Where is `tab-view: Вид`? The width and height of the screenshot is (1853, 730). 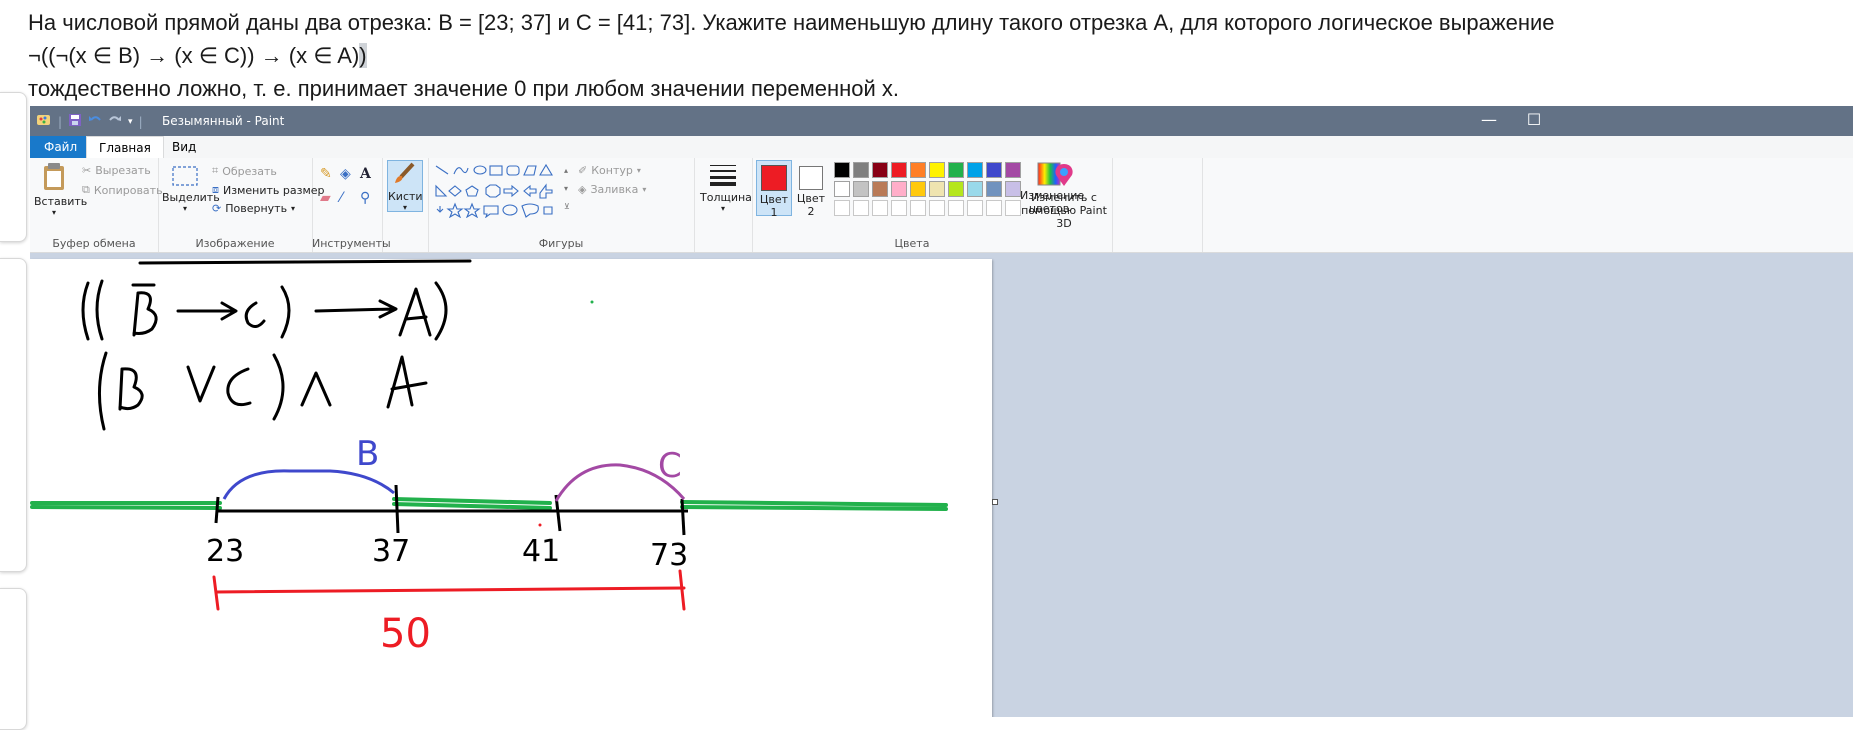 tab-view: Вид is located at coordinates (184, 147).